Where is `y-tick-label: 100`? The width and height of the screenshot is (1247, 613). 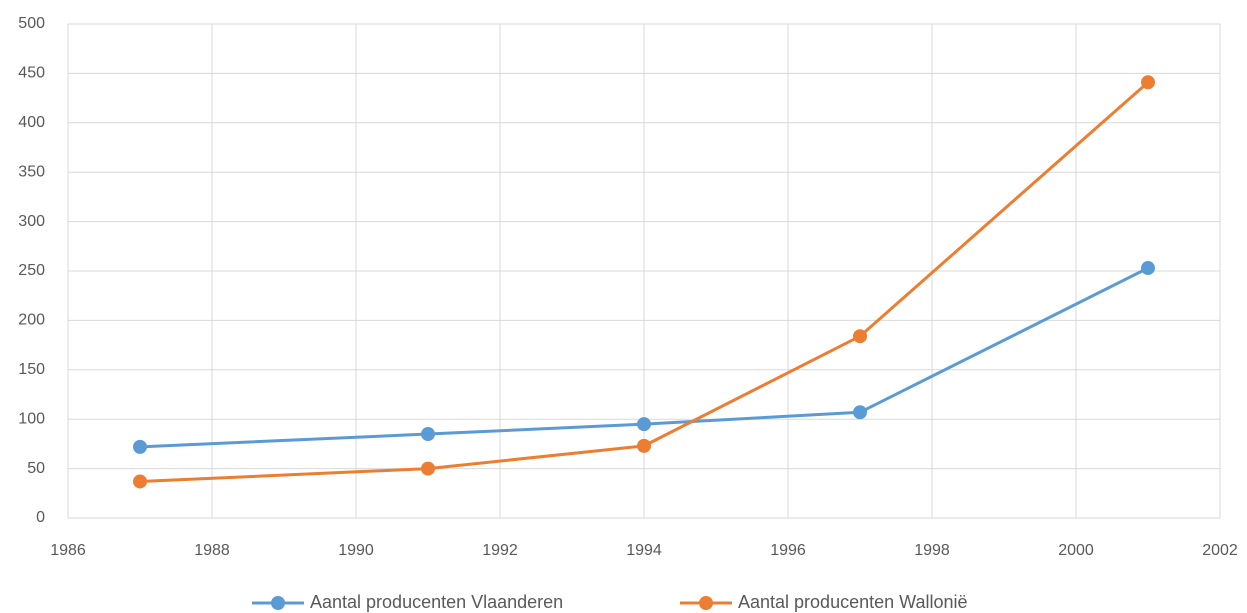
y-tick-label: 100 is located at coordinates (31, 418).